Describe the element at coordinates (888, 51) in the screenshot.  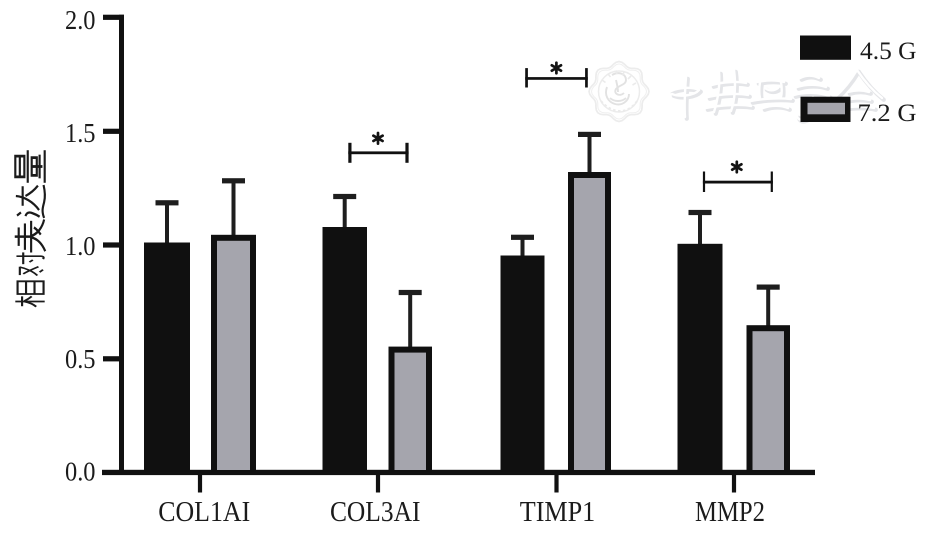
I see `svg-text: 4.5 G` at that location.